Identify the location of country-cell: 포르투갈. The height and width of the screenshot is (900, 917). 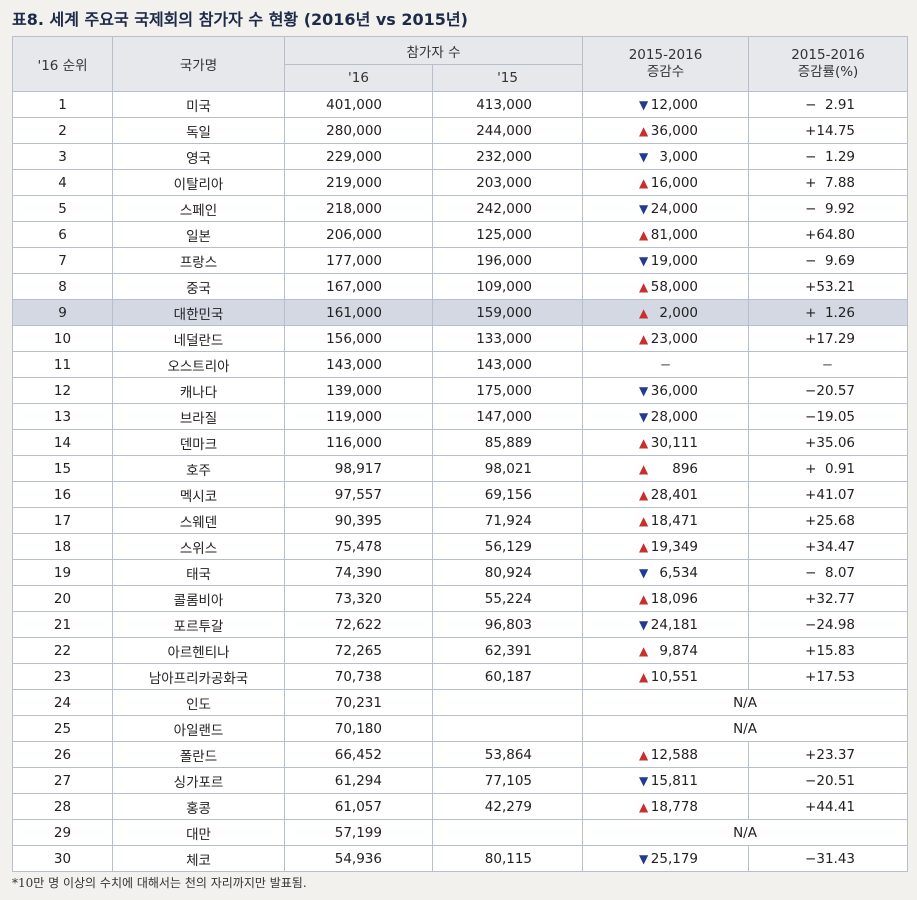
(198, 624).